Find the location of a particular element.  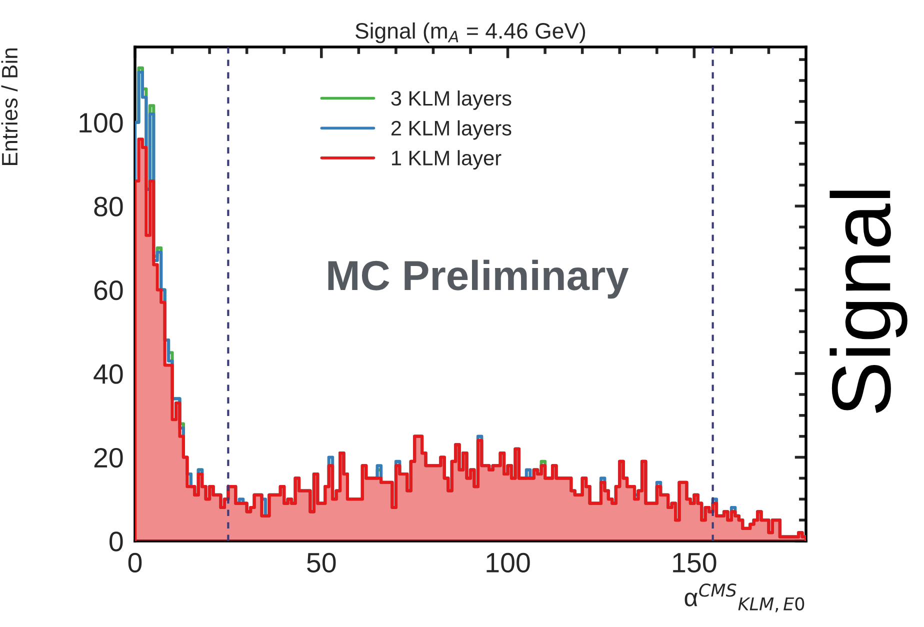

legend-label: 2 KLM layers is located at coordinates (451, 130).